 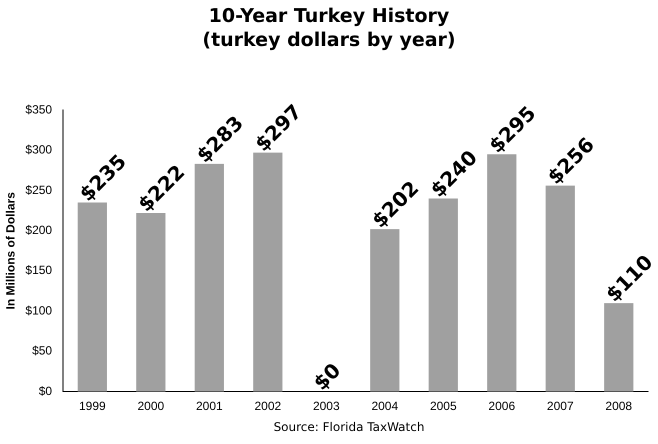 I want to click on y-tick-label: $100, so click(x=38, y=310).